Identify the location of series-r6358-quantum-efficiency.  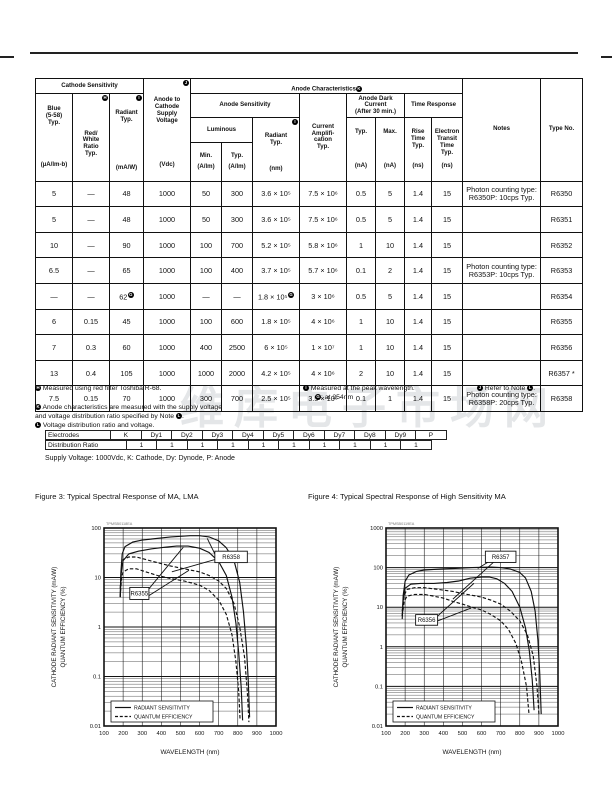
(184, 639).